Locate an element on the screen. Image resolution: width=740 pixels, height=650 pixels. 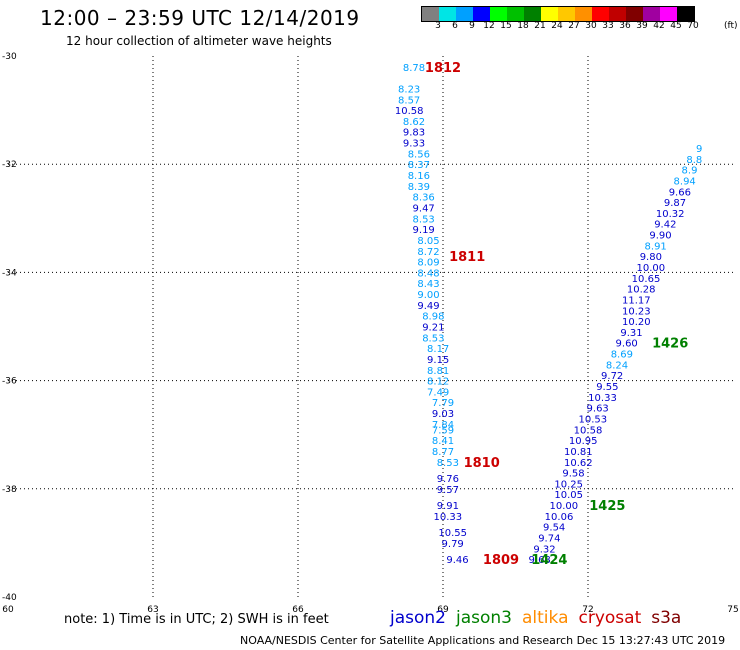
color-scale-label: 15 is located at coordinates (506, 26).